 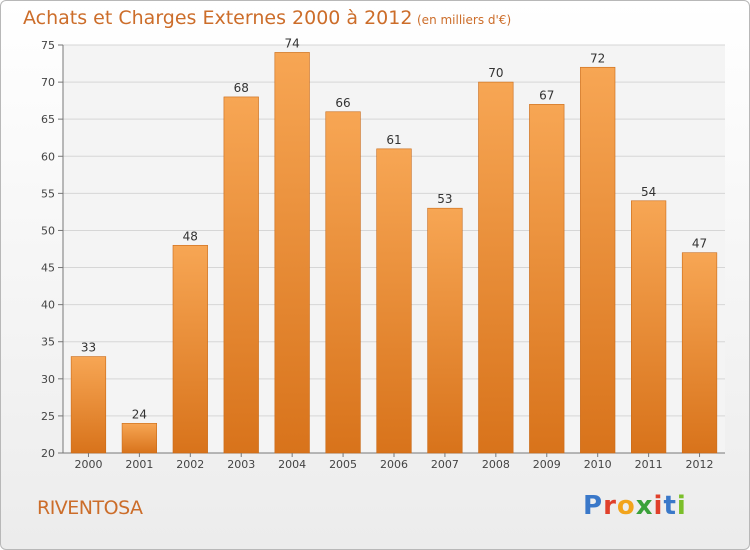 I want to click on y-tick-label: 25, so click(x=48, y=416).